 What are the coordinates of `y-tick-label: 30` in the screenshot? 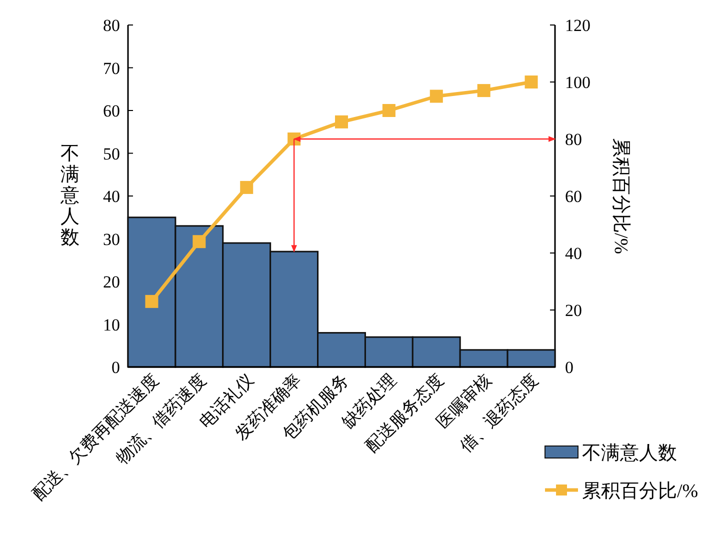 It's located at (111, 239).